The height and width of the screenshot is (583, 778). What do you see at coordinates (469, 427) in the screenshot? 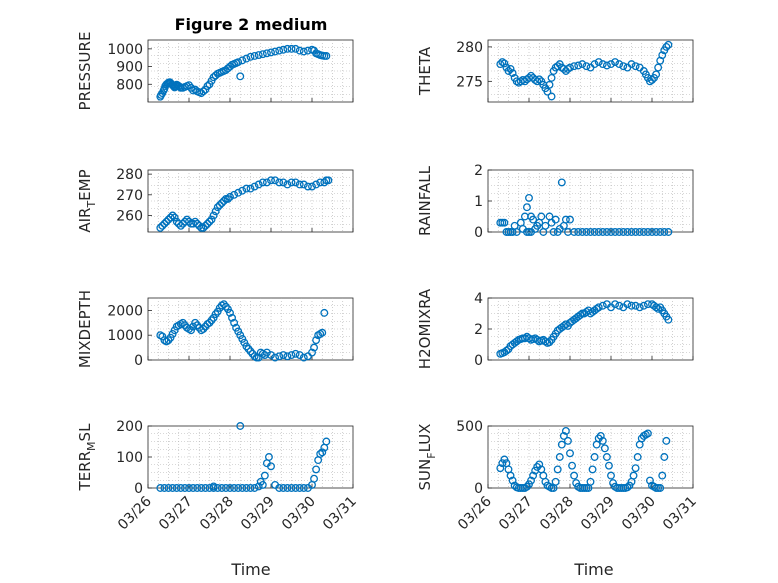
I see `y-tick-label: 500` at bounding box center [469, 427].